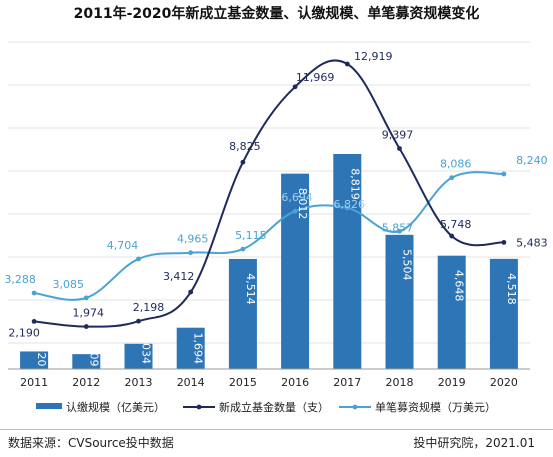 The height and width of the screenshot is (457, 553). I want to click on single-label-2011: 3,288, so click(20, 279).